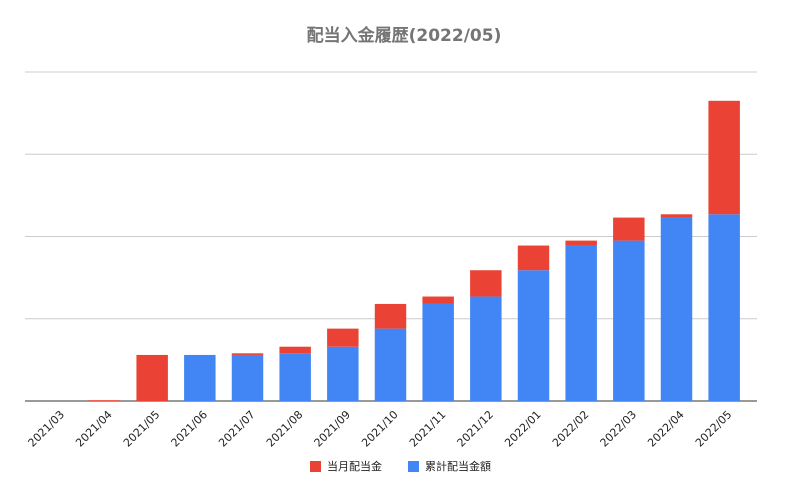  I want to click on legend-label: 累計配当金額, so click(458, 466).